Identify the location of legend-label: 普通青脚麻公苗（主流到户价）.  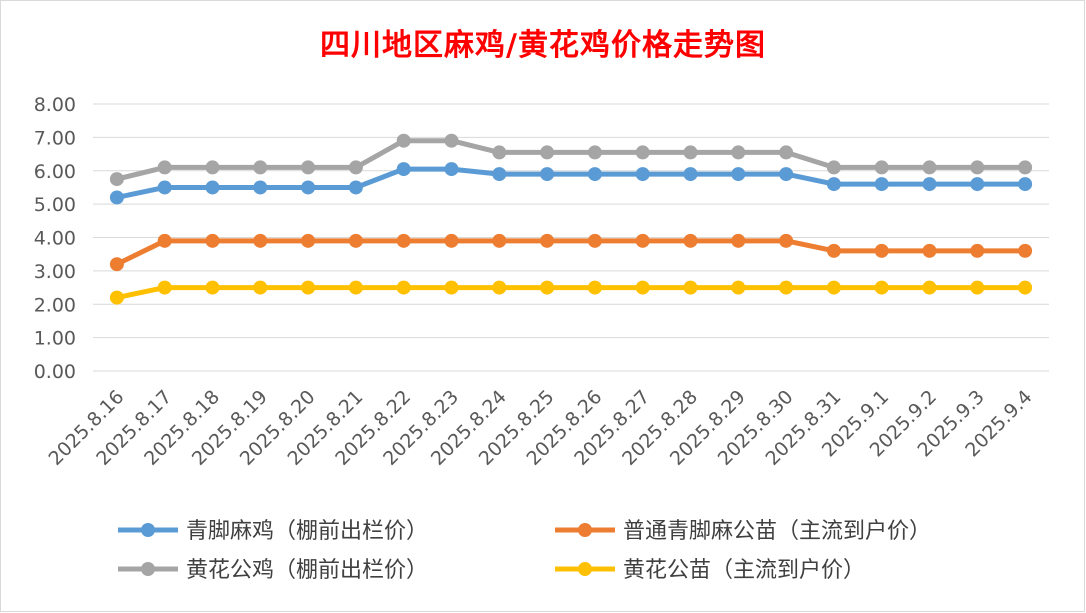
(777, 531).